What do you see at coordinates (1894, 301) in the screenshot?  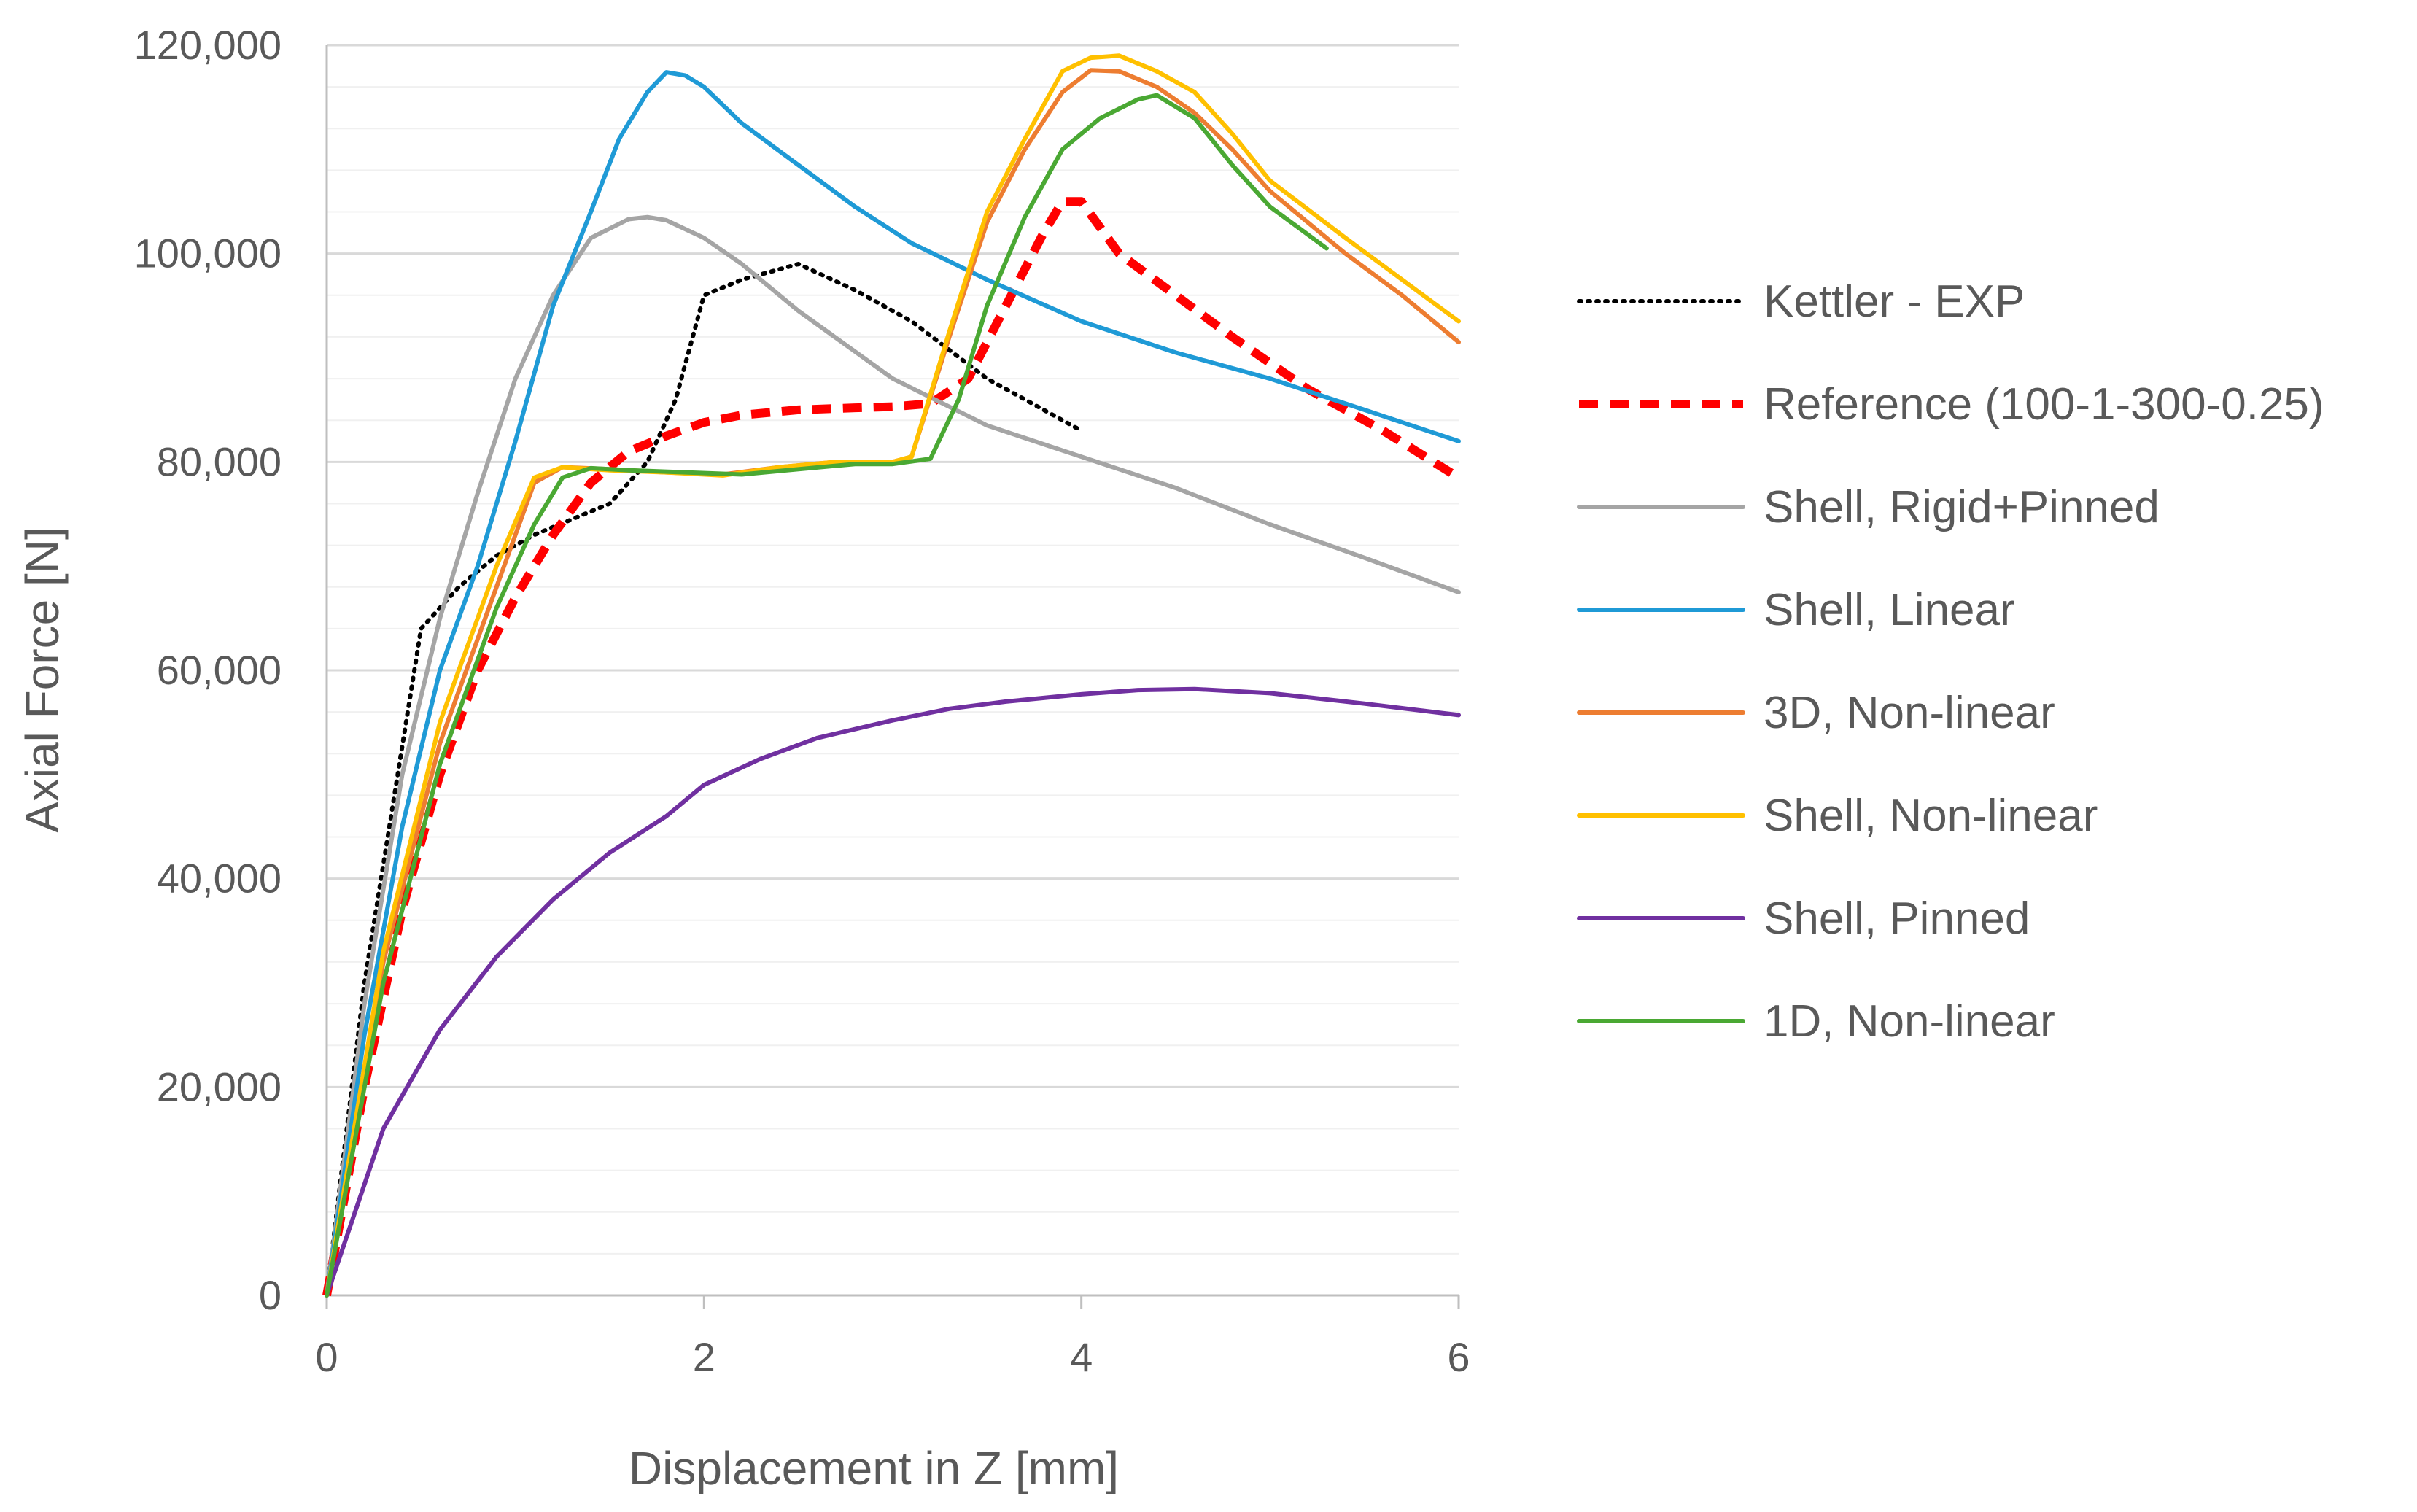 I see `legend-label: Kettler - EXP` at bounding box center [1894, 301].